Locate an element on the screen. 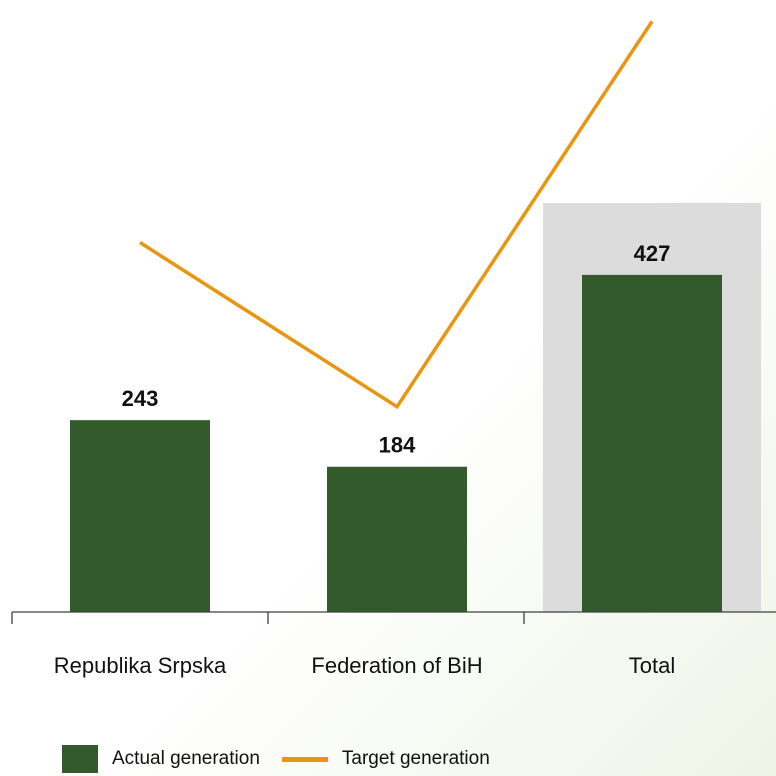 Image resolution: width=776 pixels, height=776 pixels. value-label-federation-of-bih: 184 is located at coordinates (397, 445).